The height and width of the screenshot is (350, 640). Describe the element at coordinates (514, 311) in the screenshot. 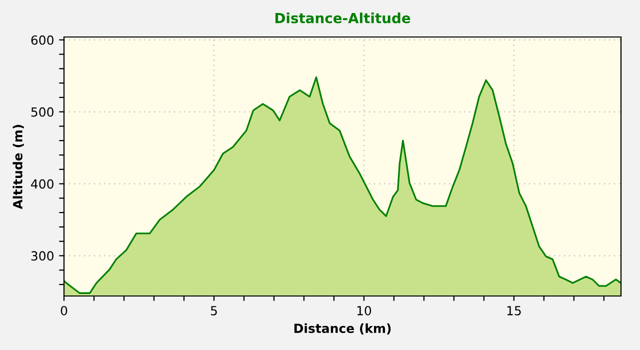

I see `x-tick-label: 15` at that location.